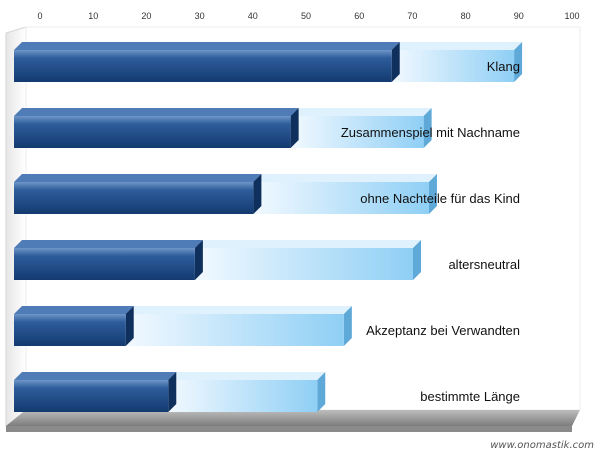 Image resolution: width=600 pixels, height=451 pixels. I want to click on x-tick-label: 10, so click(93, 16).